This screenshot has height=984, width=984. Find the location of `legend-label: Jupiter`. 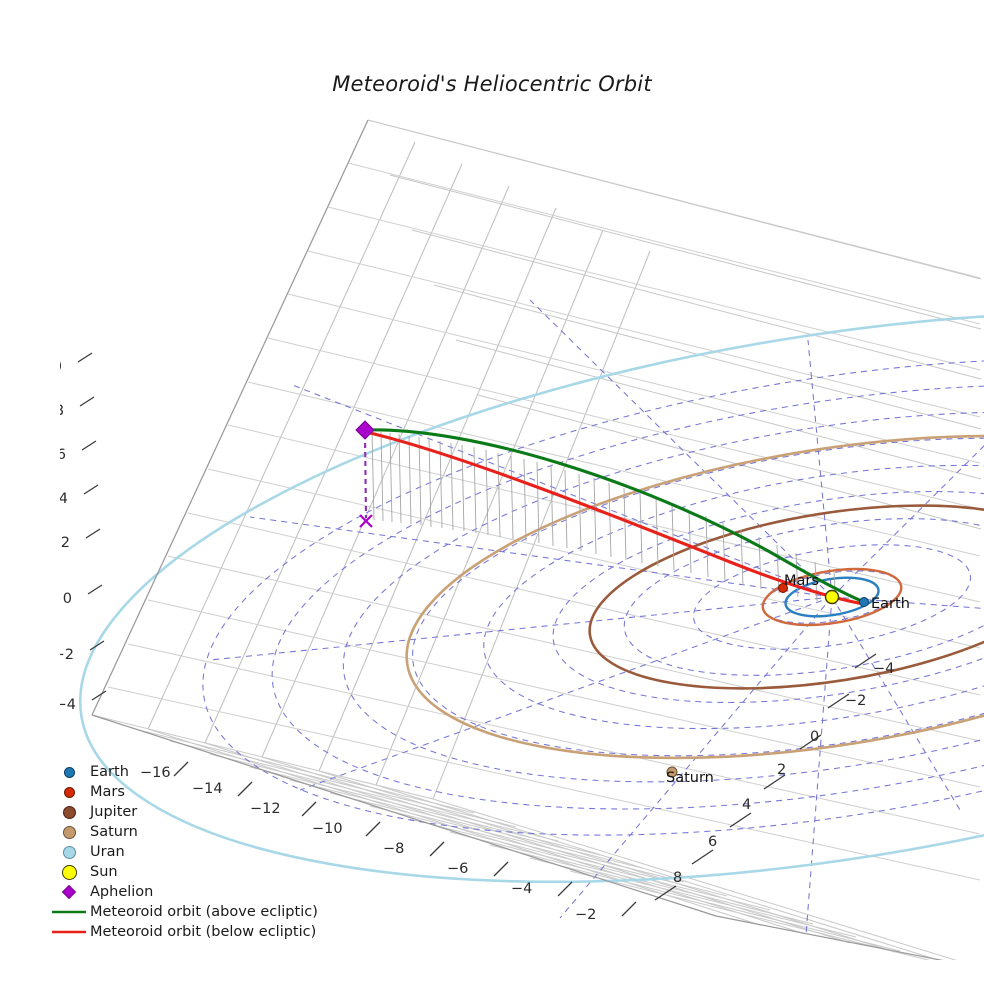

legend-label: Jupiter is located at coordinates (114, 812).